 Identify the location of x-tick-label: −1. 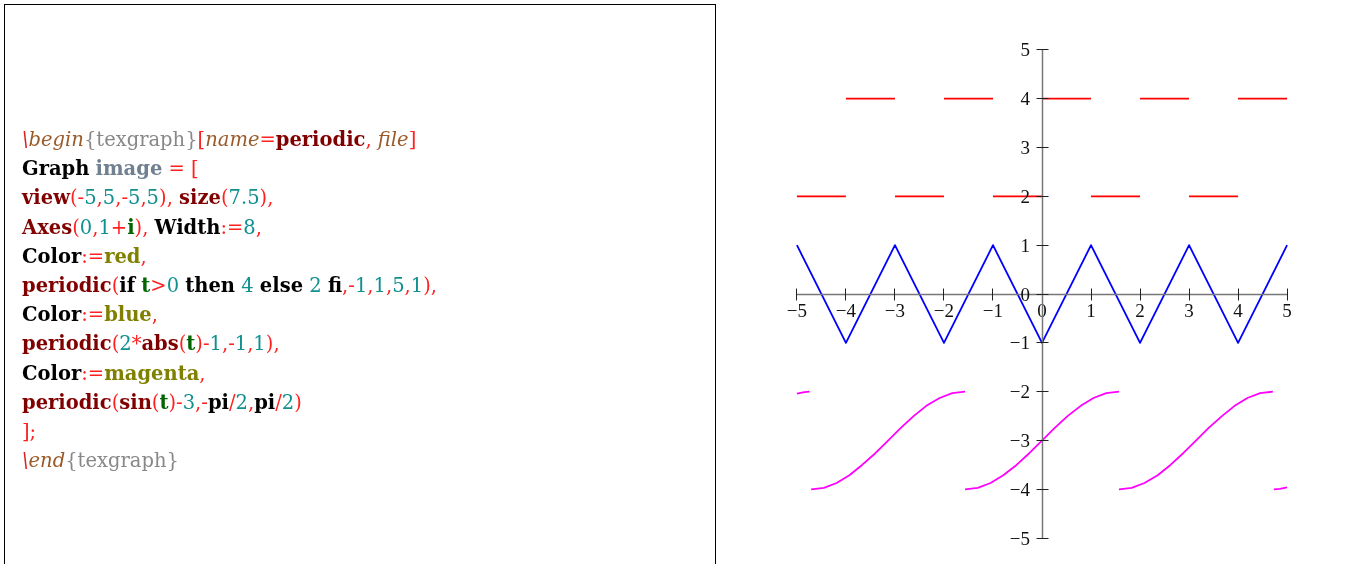
(993, 310).